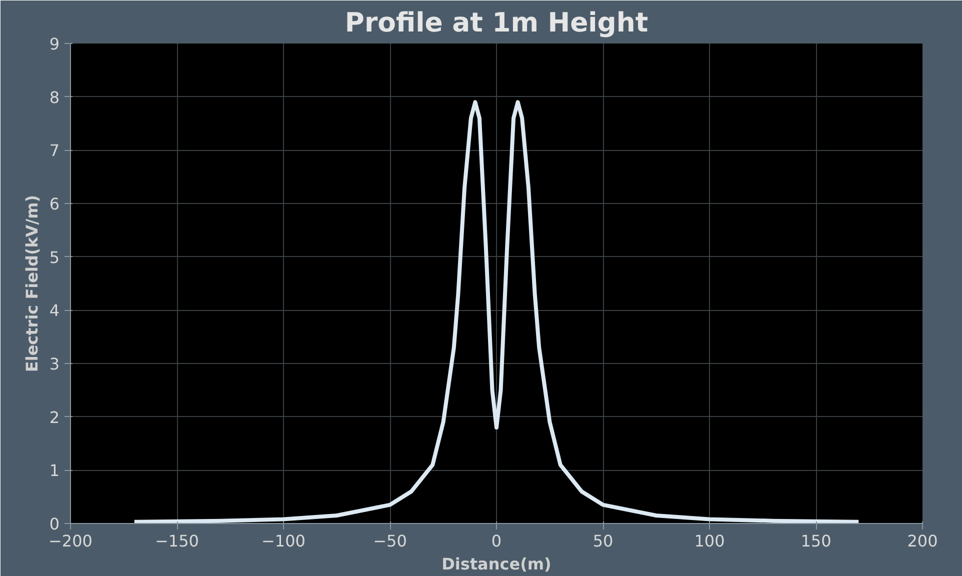  Describe the element at coordinates (497, 564) in the screenshot. I see `x-axis-title: Distance(m)` at that location.